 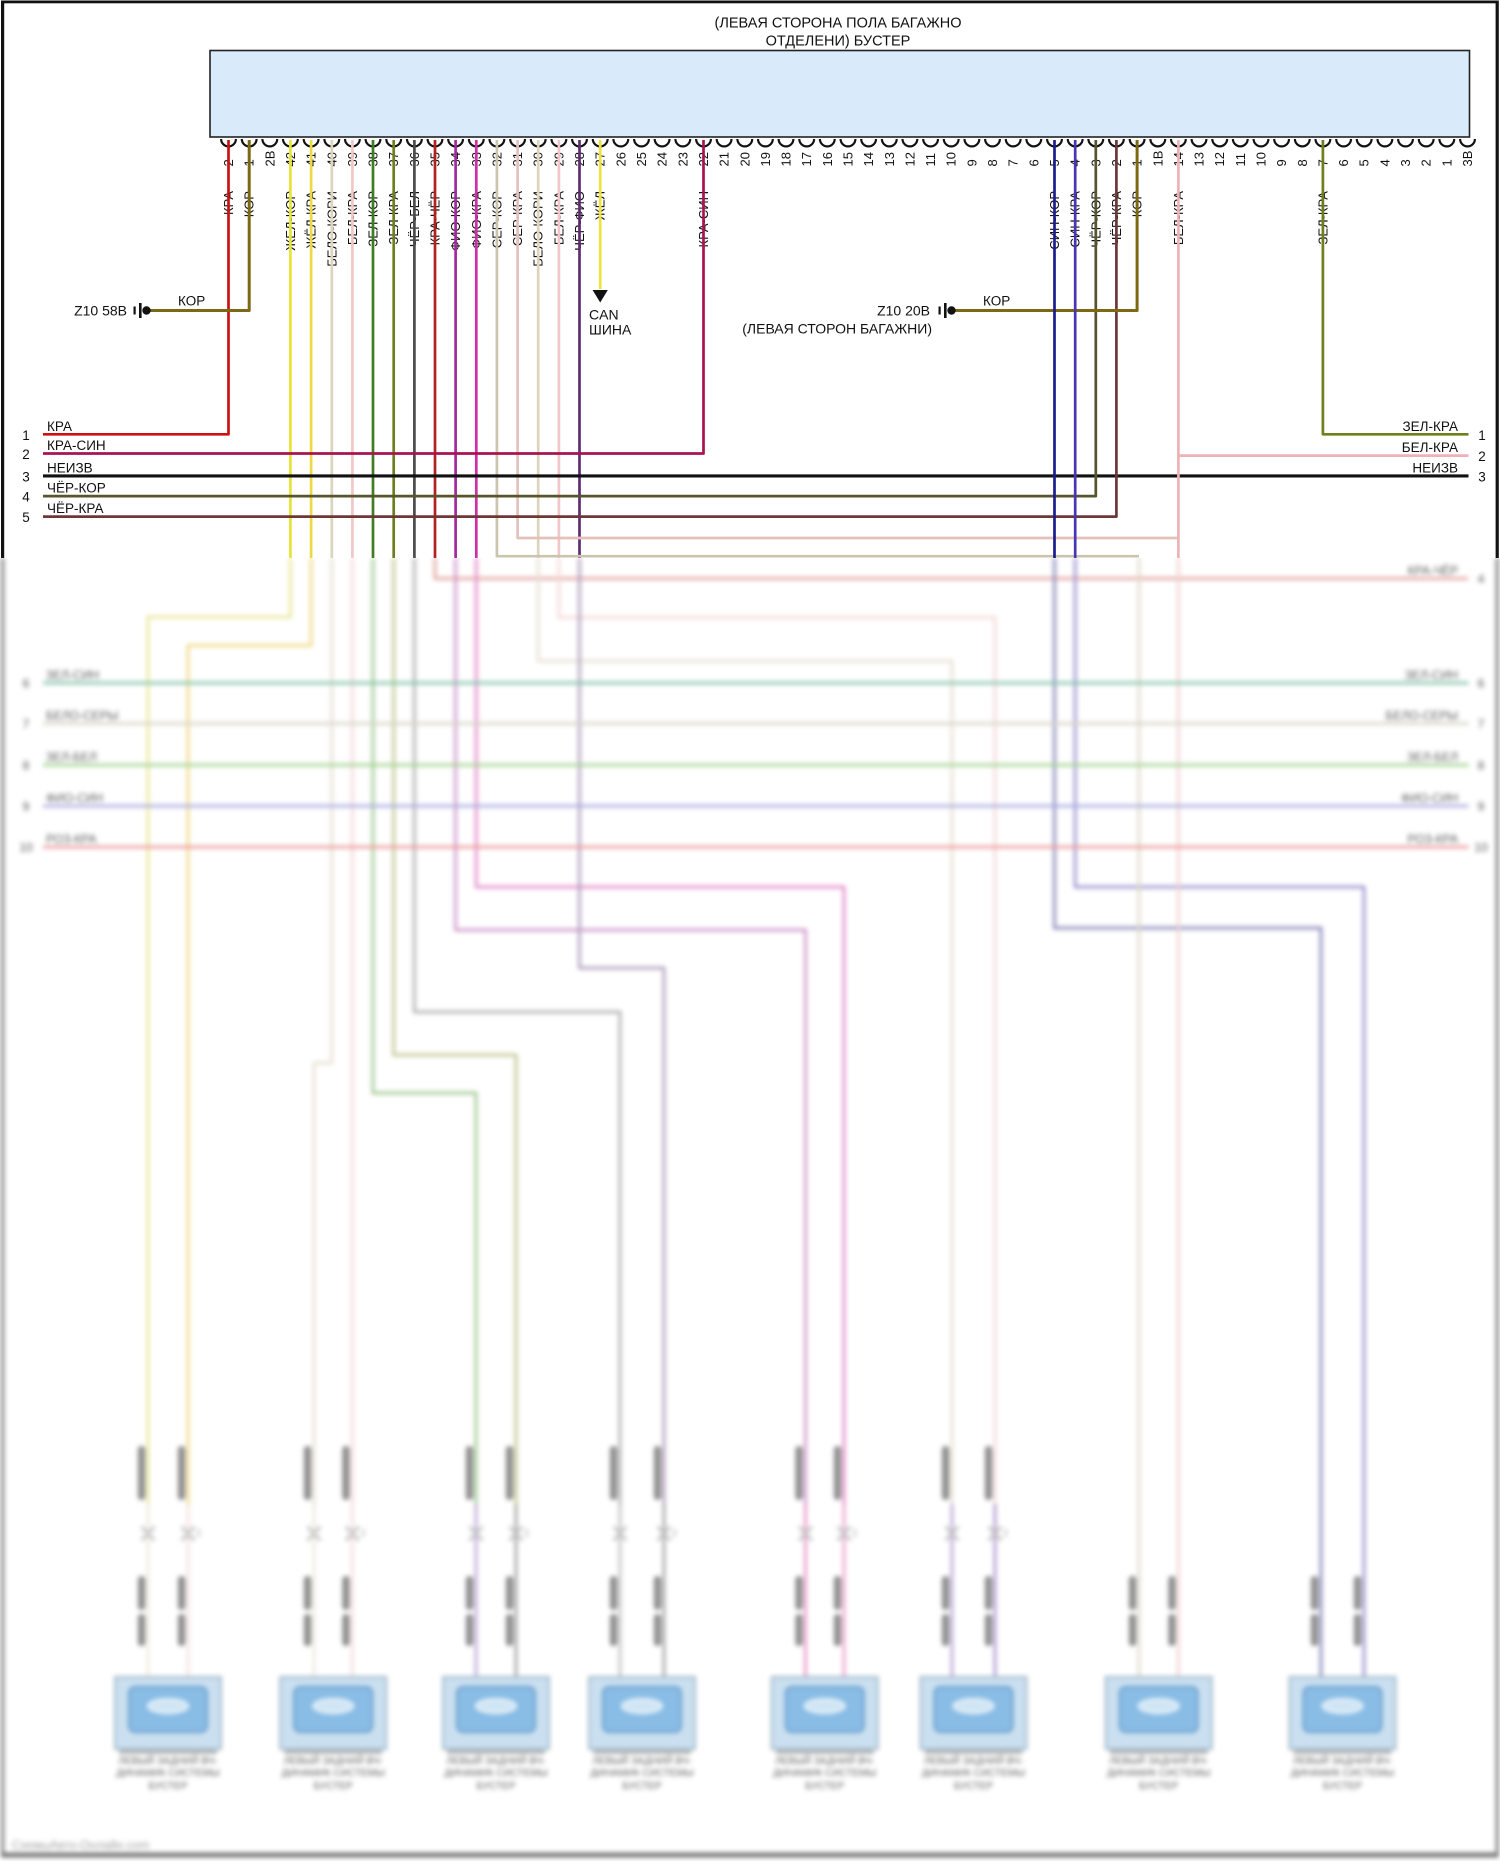 What do you see at coordinates (806, 159) in the screenshot?
I see `svg-text: 17` at bounding box center [806, 159].